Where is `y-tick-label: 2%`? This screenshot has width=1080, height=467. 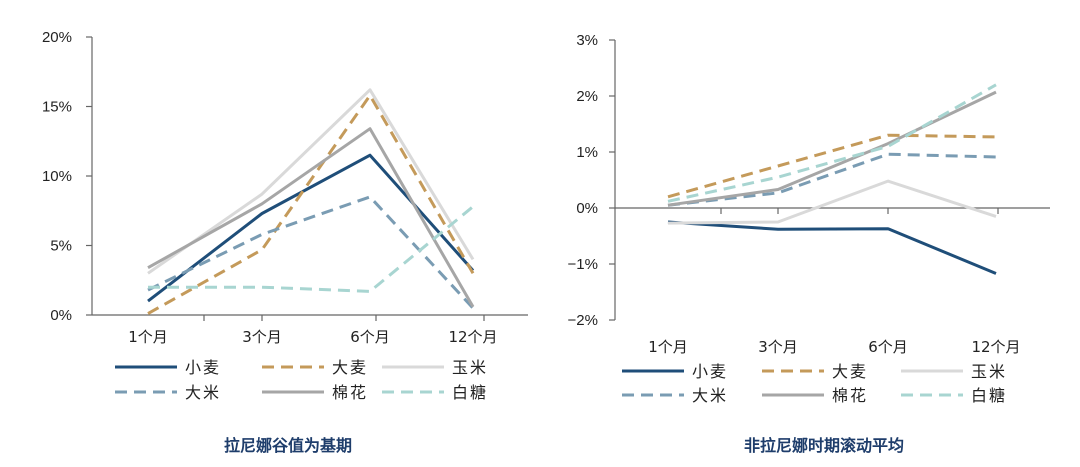 y-tick-label: 2% is located at coordinates (587, 96).